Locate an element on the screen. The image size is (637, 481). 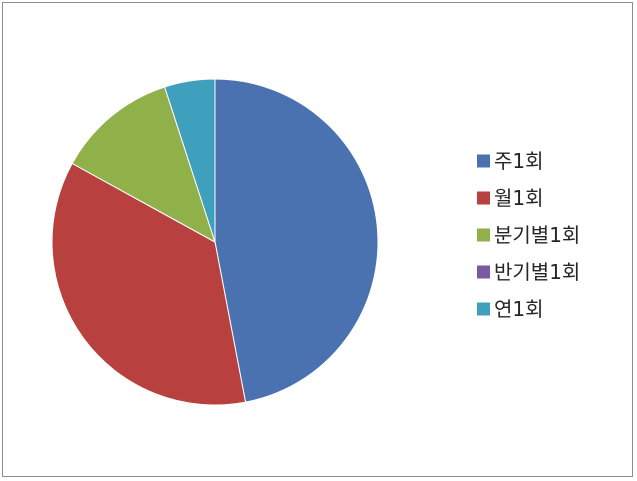
legend-label-5: 연1회 is located at coordinates (519, 309).